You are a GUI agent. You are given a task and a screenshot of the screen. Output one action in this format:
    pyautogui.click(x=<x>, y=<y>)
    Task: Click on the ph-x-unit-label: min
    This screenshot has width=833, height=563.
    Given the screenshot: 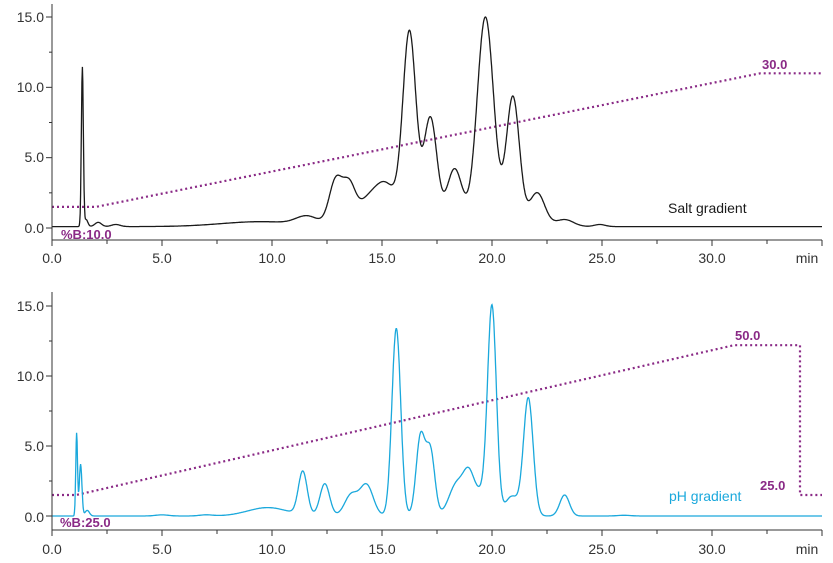 What is the action you would take?
    pyautogui.click(x=807, y=549)
    